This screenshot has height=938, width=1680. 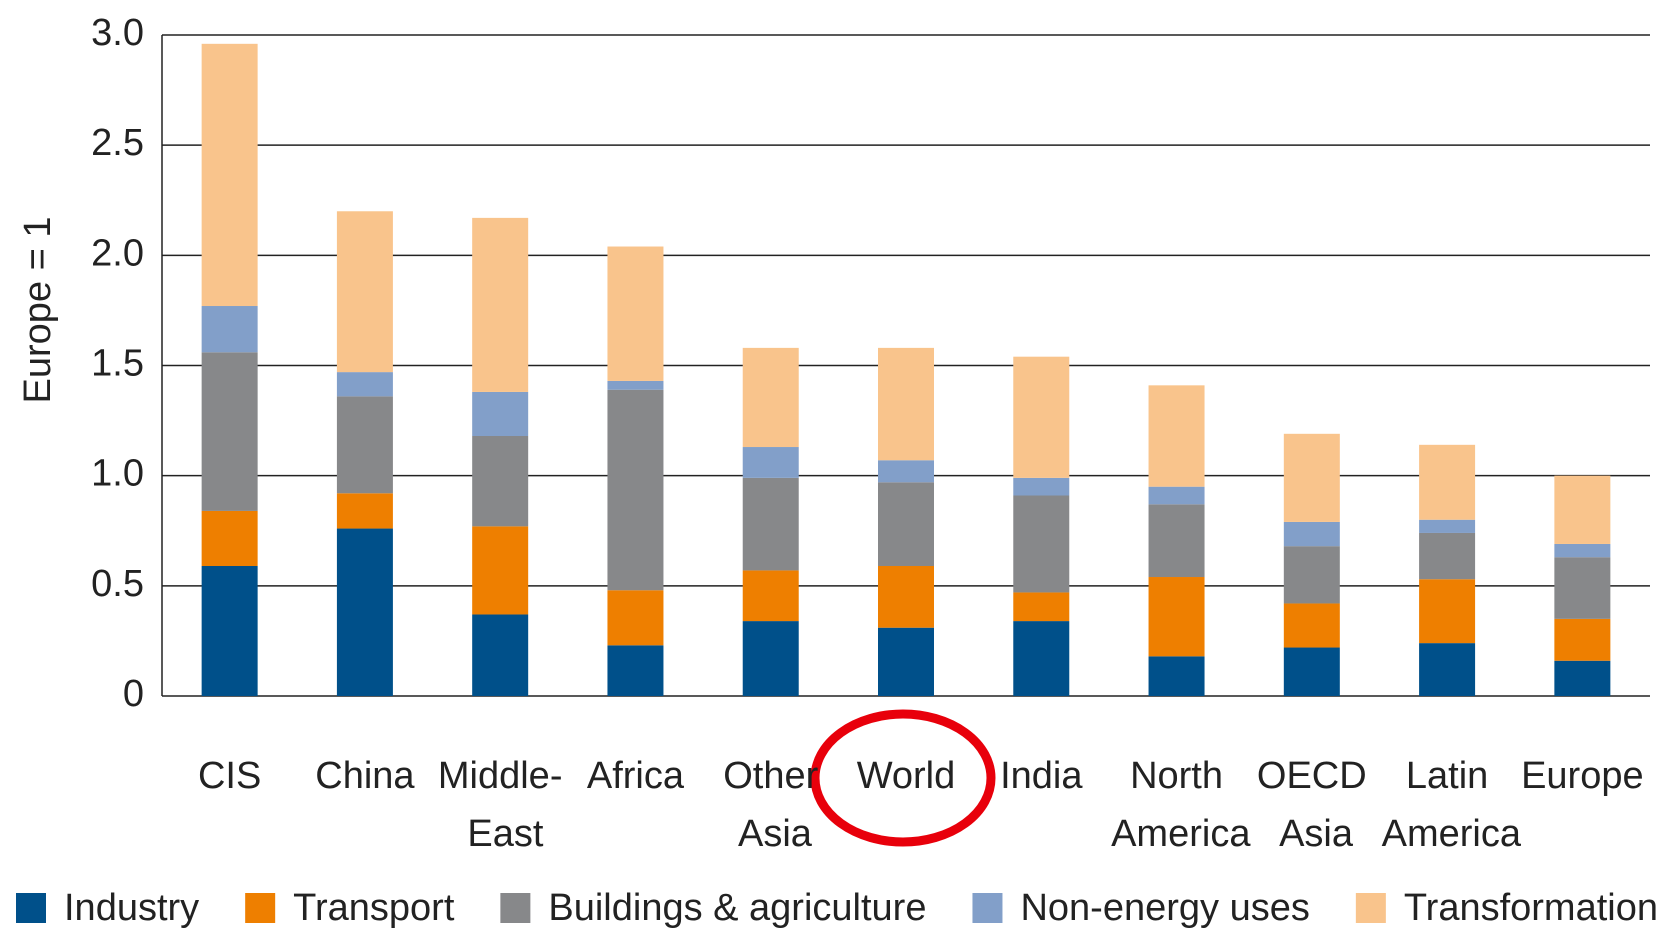 What do you see at coordinates (1312, 805) in the screenshot?
I see `x-tick-label: OECD Asia` at bounding box center [1312, 805].